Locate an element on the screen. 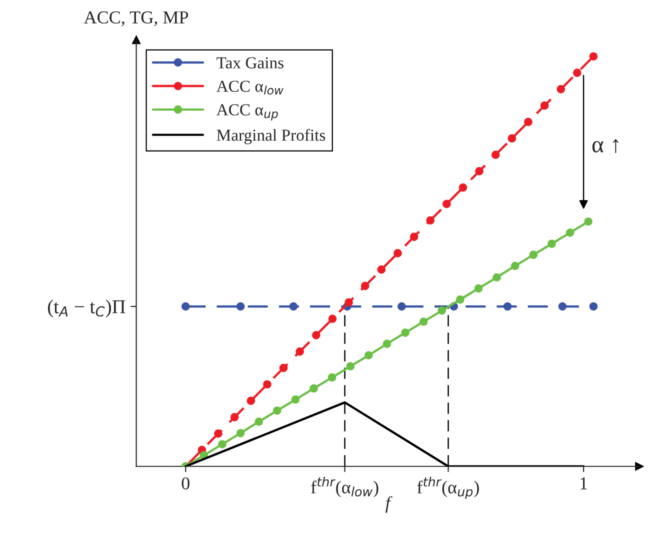  legend-label: Marginal Profits is located at coordinates (271, 136).